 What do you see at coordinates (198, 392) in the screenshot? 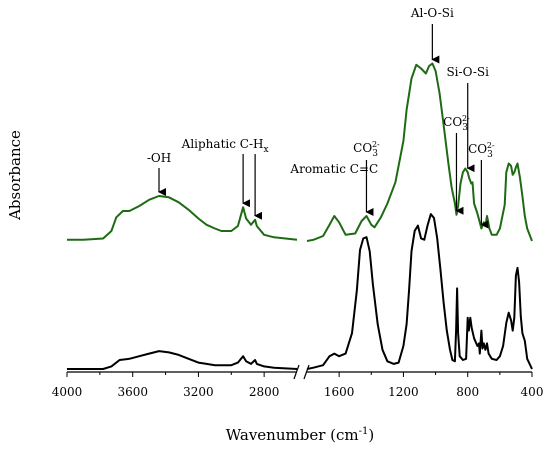
I see `x-tick-label: 3200` at bounding box center [198, 392].